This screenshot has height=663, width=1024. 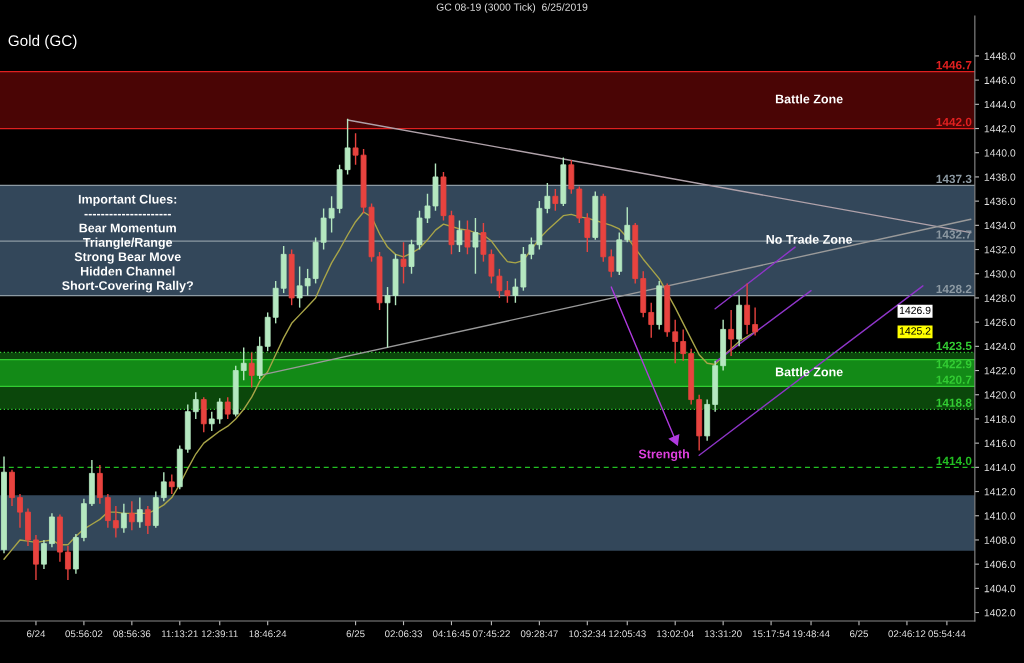 I want to click on y-tick-label: 1408.0, so click(x=1000, y=540).